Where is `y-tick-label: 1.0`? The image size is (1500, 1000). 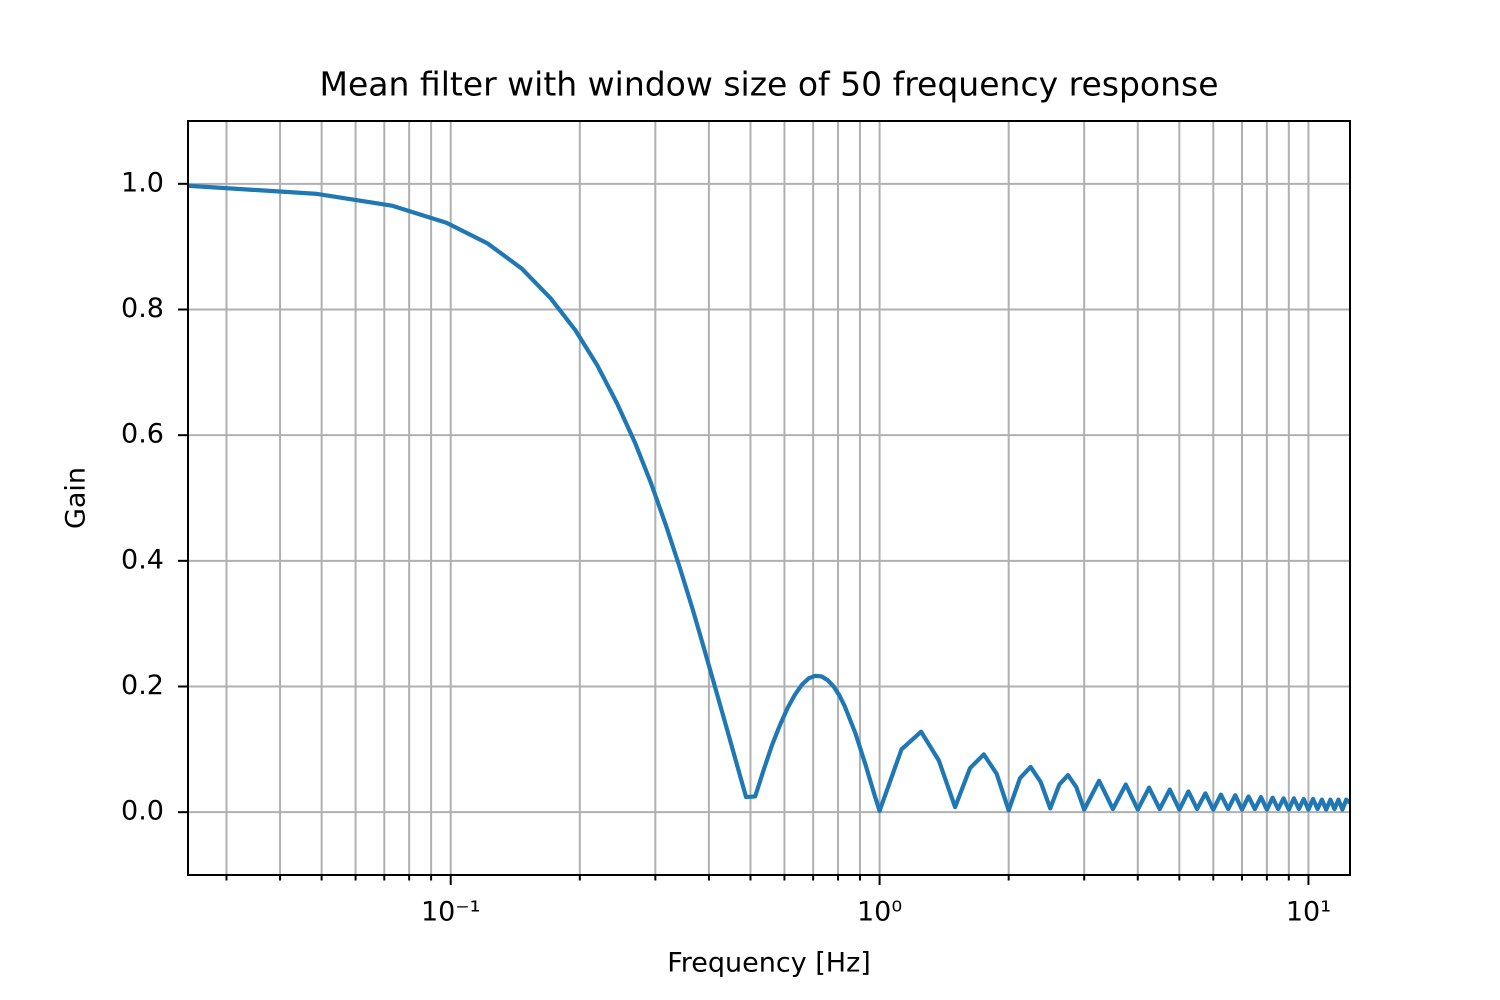 y-tick-label: 1.0 is located at coordinates (142, 182).